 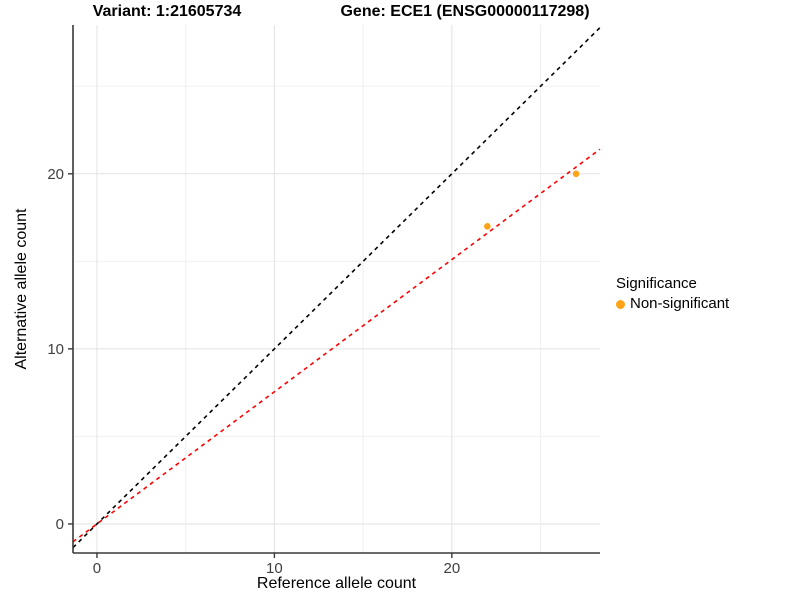 What do you see at coordinates (451, 568) in the screenshot?
I see `x-tick-label: 20` at bounding box center [451, 568].